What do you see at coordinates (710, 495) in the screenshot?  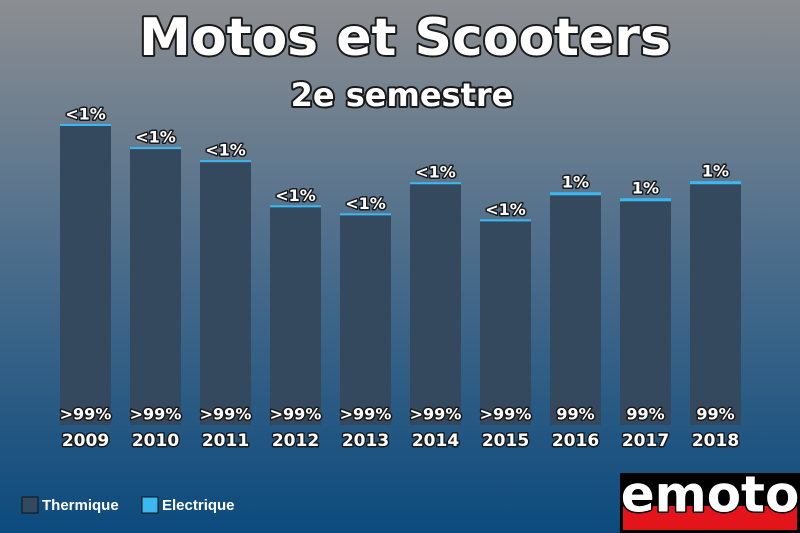 I see `logo-text: emoto` at bounding box center [710, 495].